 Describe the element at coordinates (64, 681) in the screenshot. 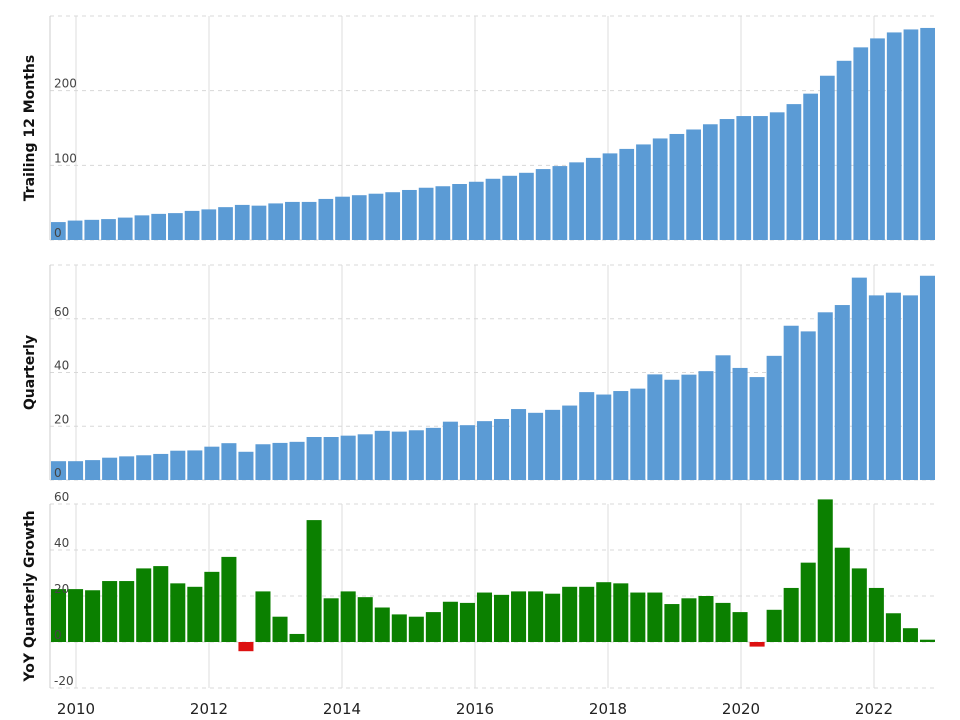

I see `y-tick-label: -20` at that location.